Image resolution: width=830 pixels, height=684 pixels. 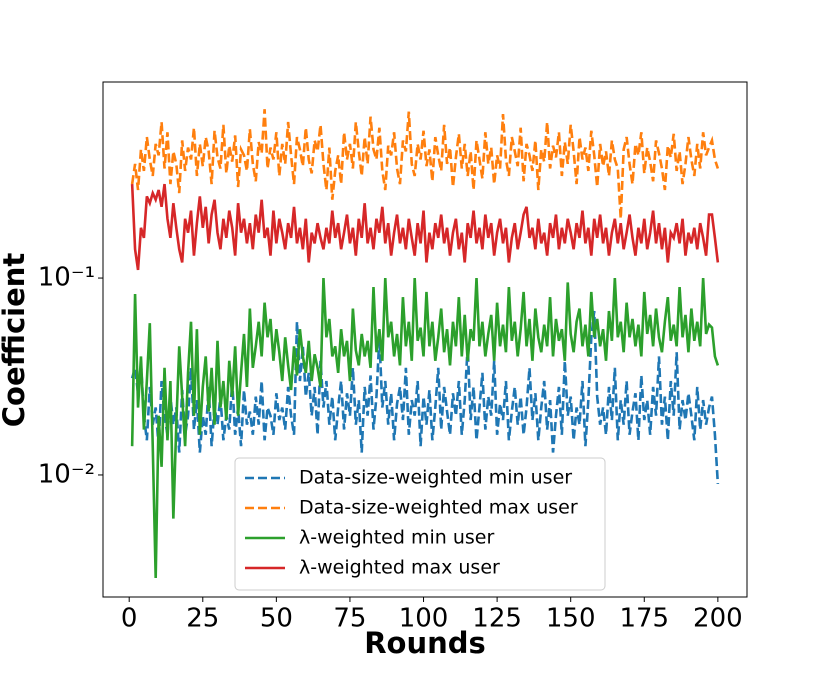 What do you see at coordinates (438, 508) in the screenshot?
I see `legend-label: Data-size-weighted max user` at bounding box center [438, 508].